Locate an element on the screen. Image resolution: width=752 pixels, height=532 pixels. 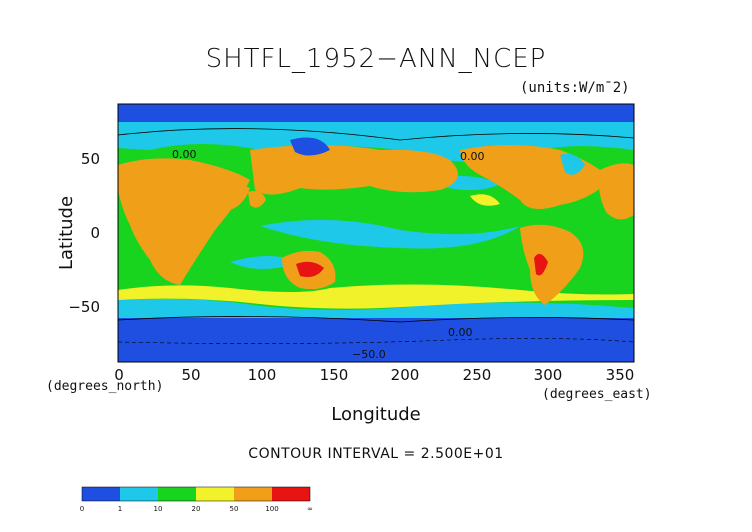
colorbar-frame is located at coordinates (196, 494).